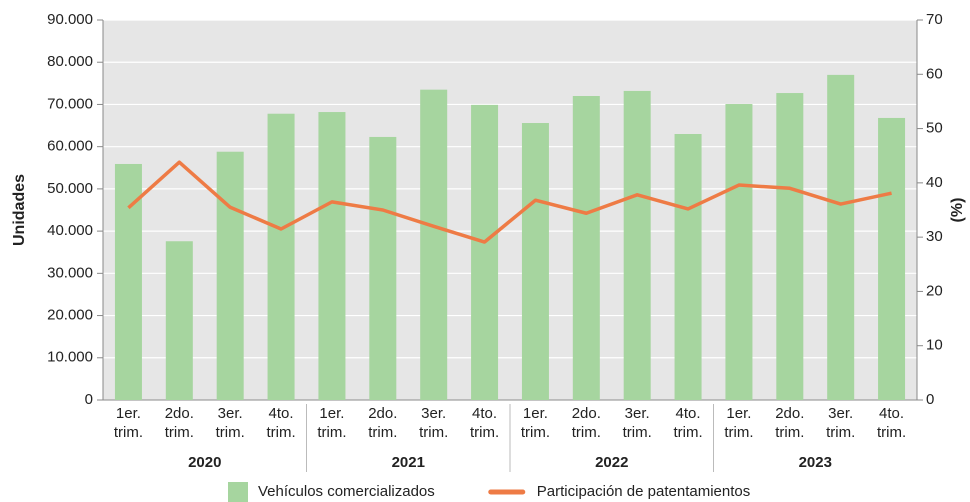 The image size is (970, 502). I want to click on year-label: 2023, so click(815, 462).